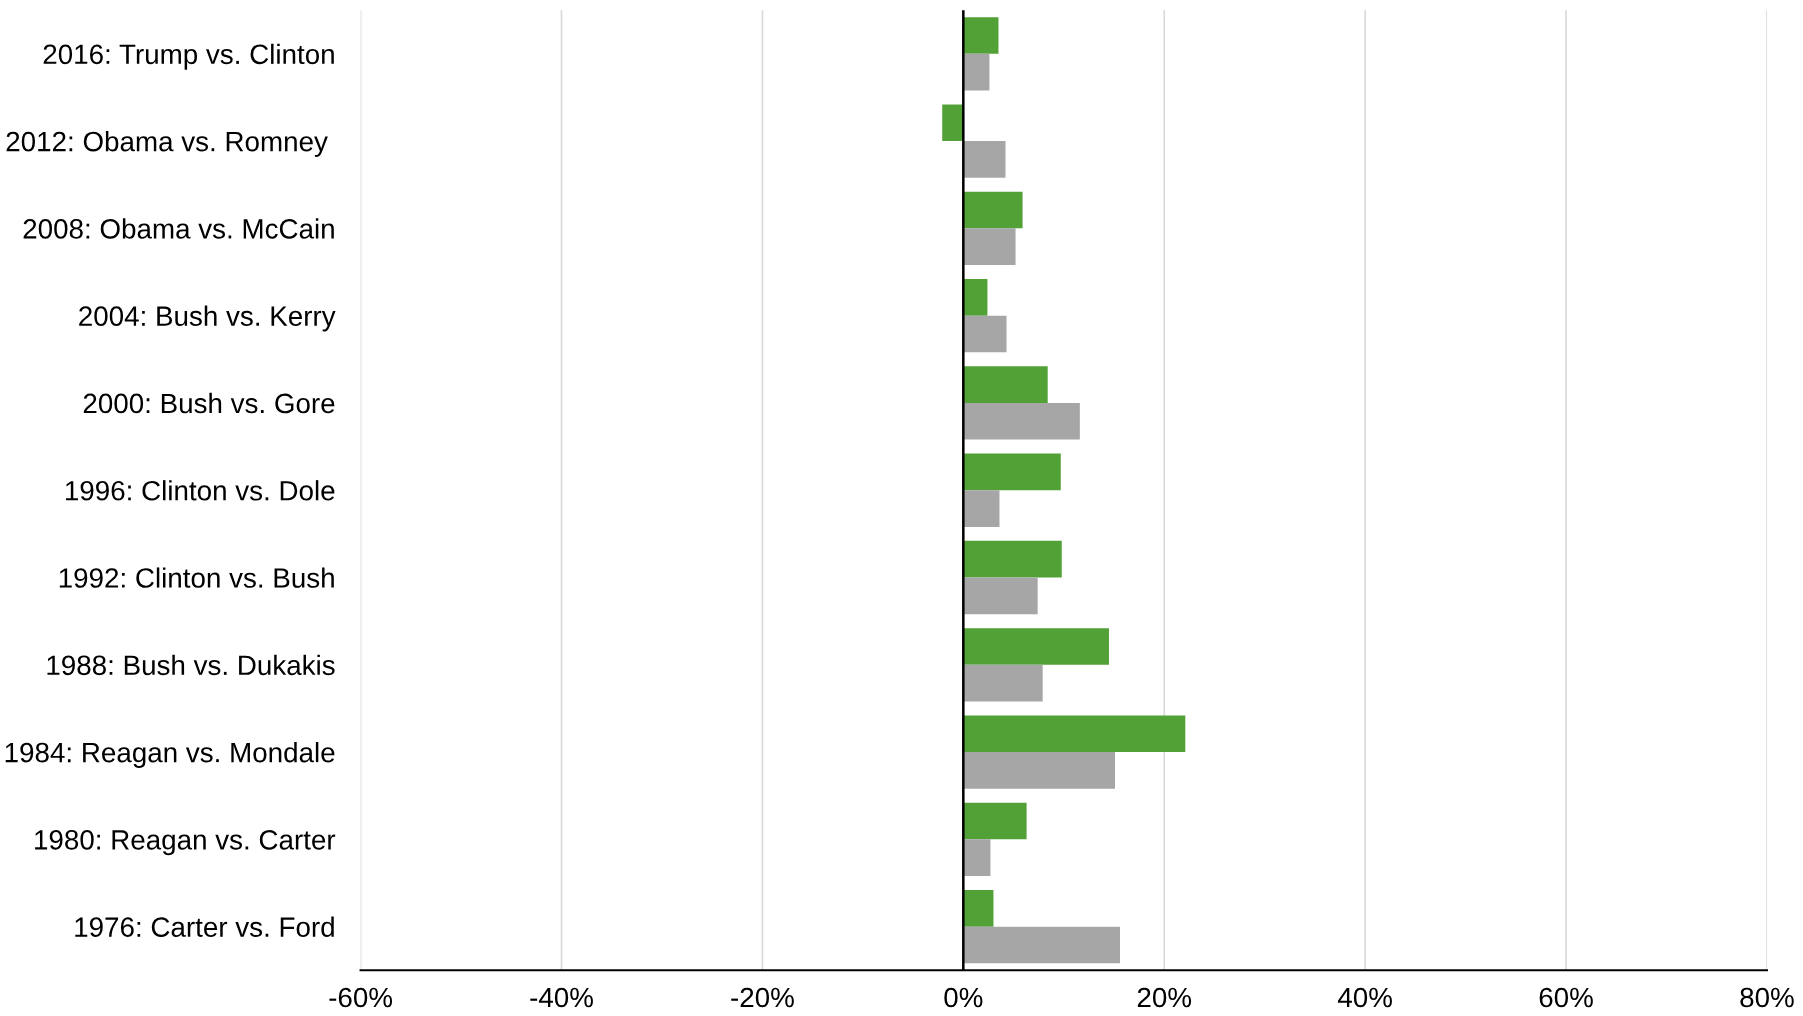 The image size is (1803, 1016). Describe the element at coordinates (200, 490) in the screenshot. I see `y-tick-label: 1996: Clinton vs. Dole` at that location.